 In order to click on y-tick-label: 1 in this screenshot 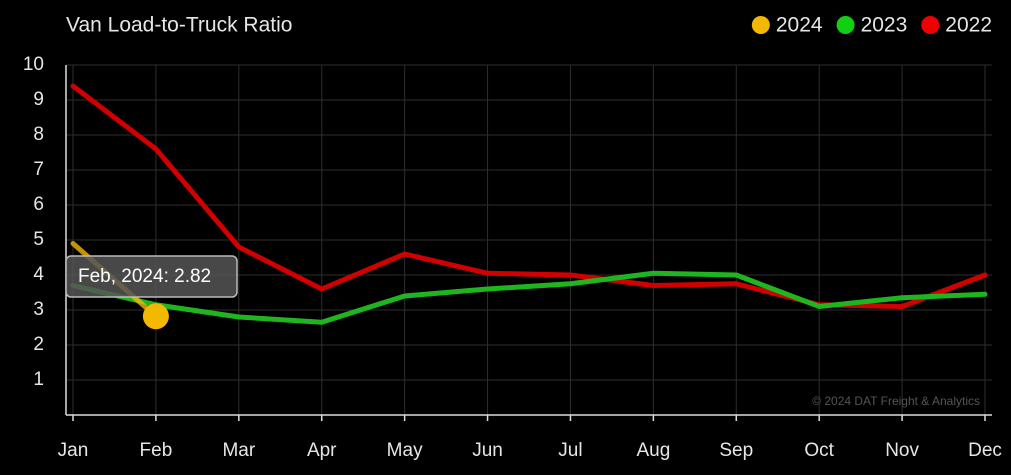, I will do `click(38, 379)`.